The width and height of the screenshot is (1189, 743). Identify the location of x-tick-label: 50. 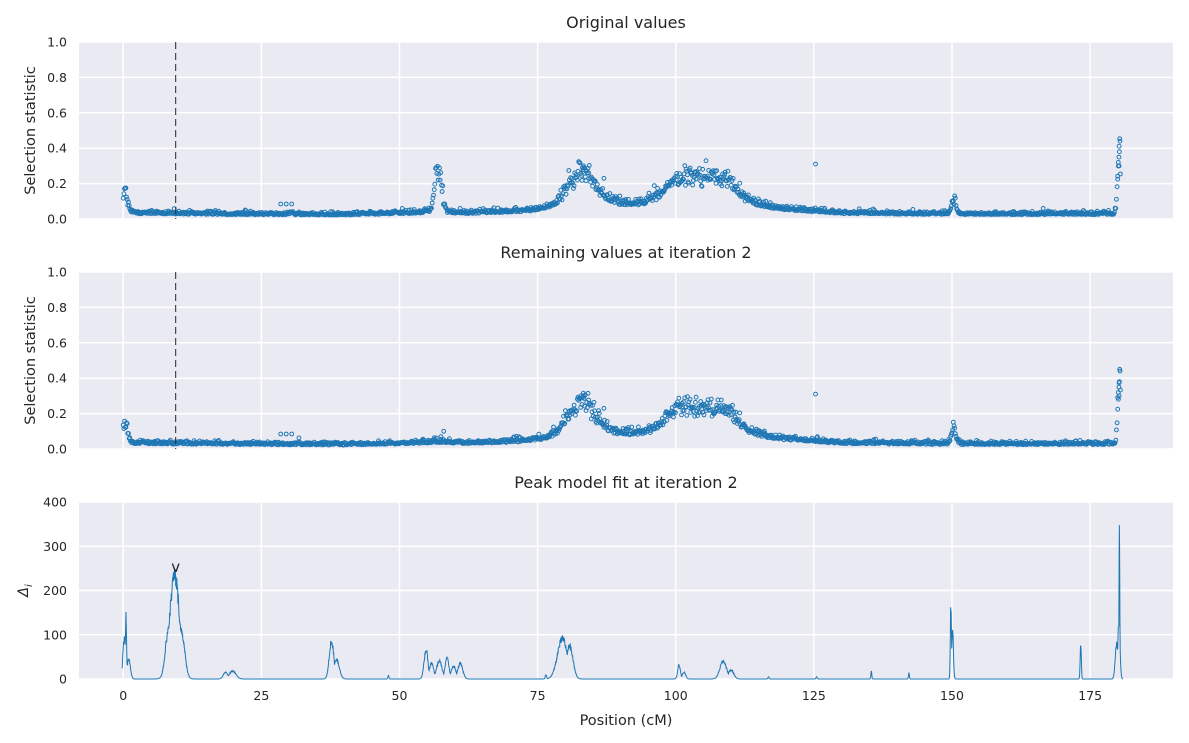
(400, 695).